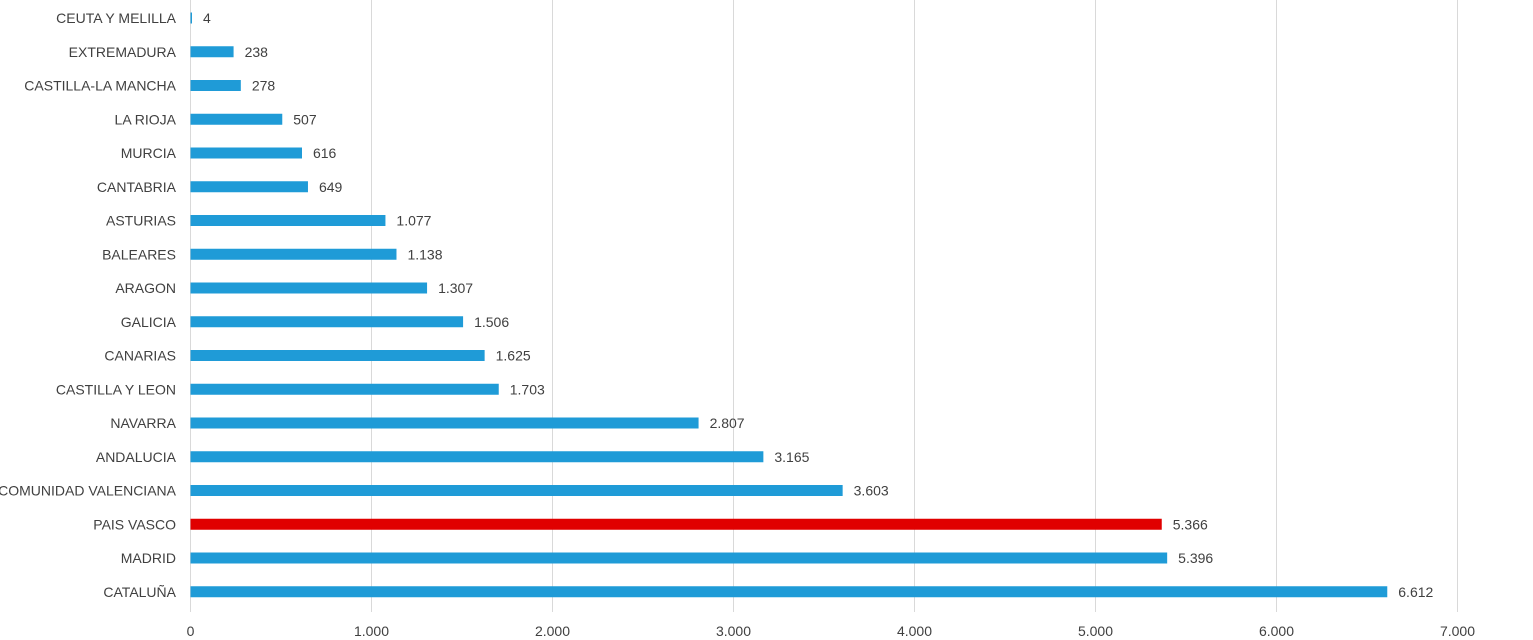 This screenshot has height=640, width=1533. I want to click on value-label: 616, so click(325, 153).